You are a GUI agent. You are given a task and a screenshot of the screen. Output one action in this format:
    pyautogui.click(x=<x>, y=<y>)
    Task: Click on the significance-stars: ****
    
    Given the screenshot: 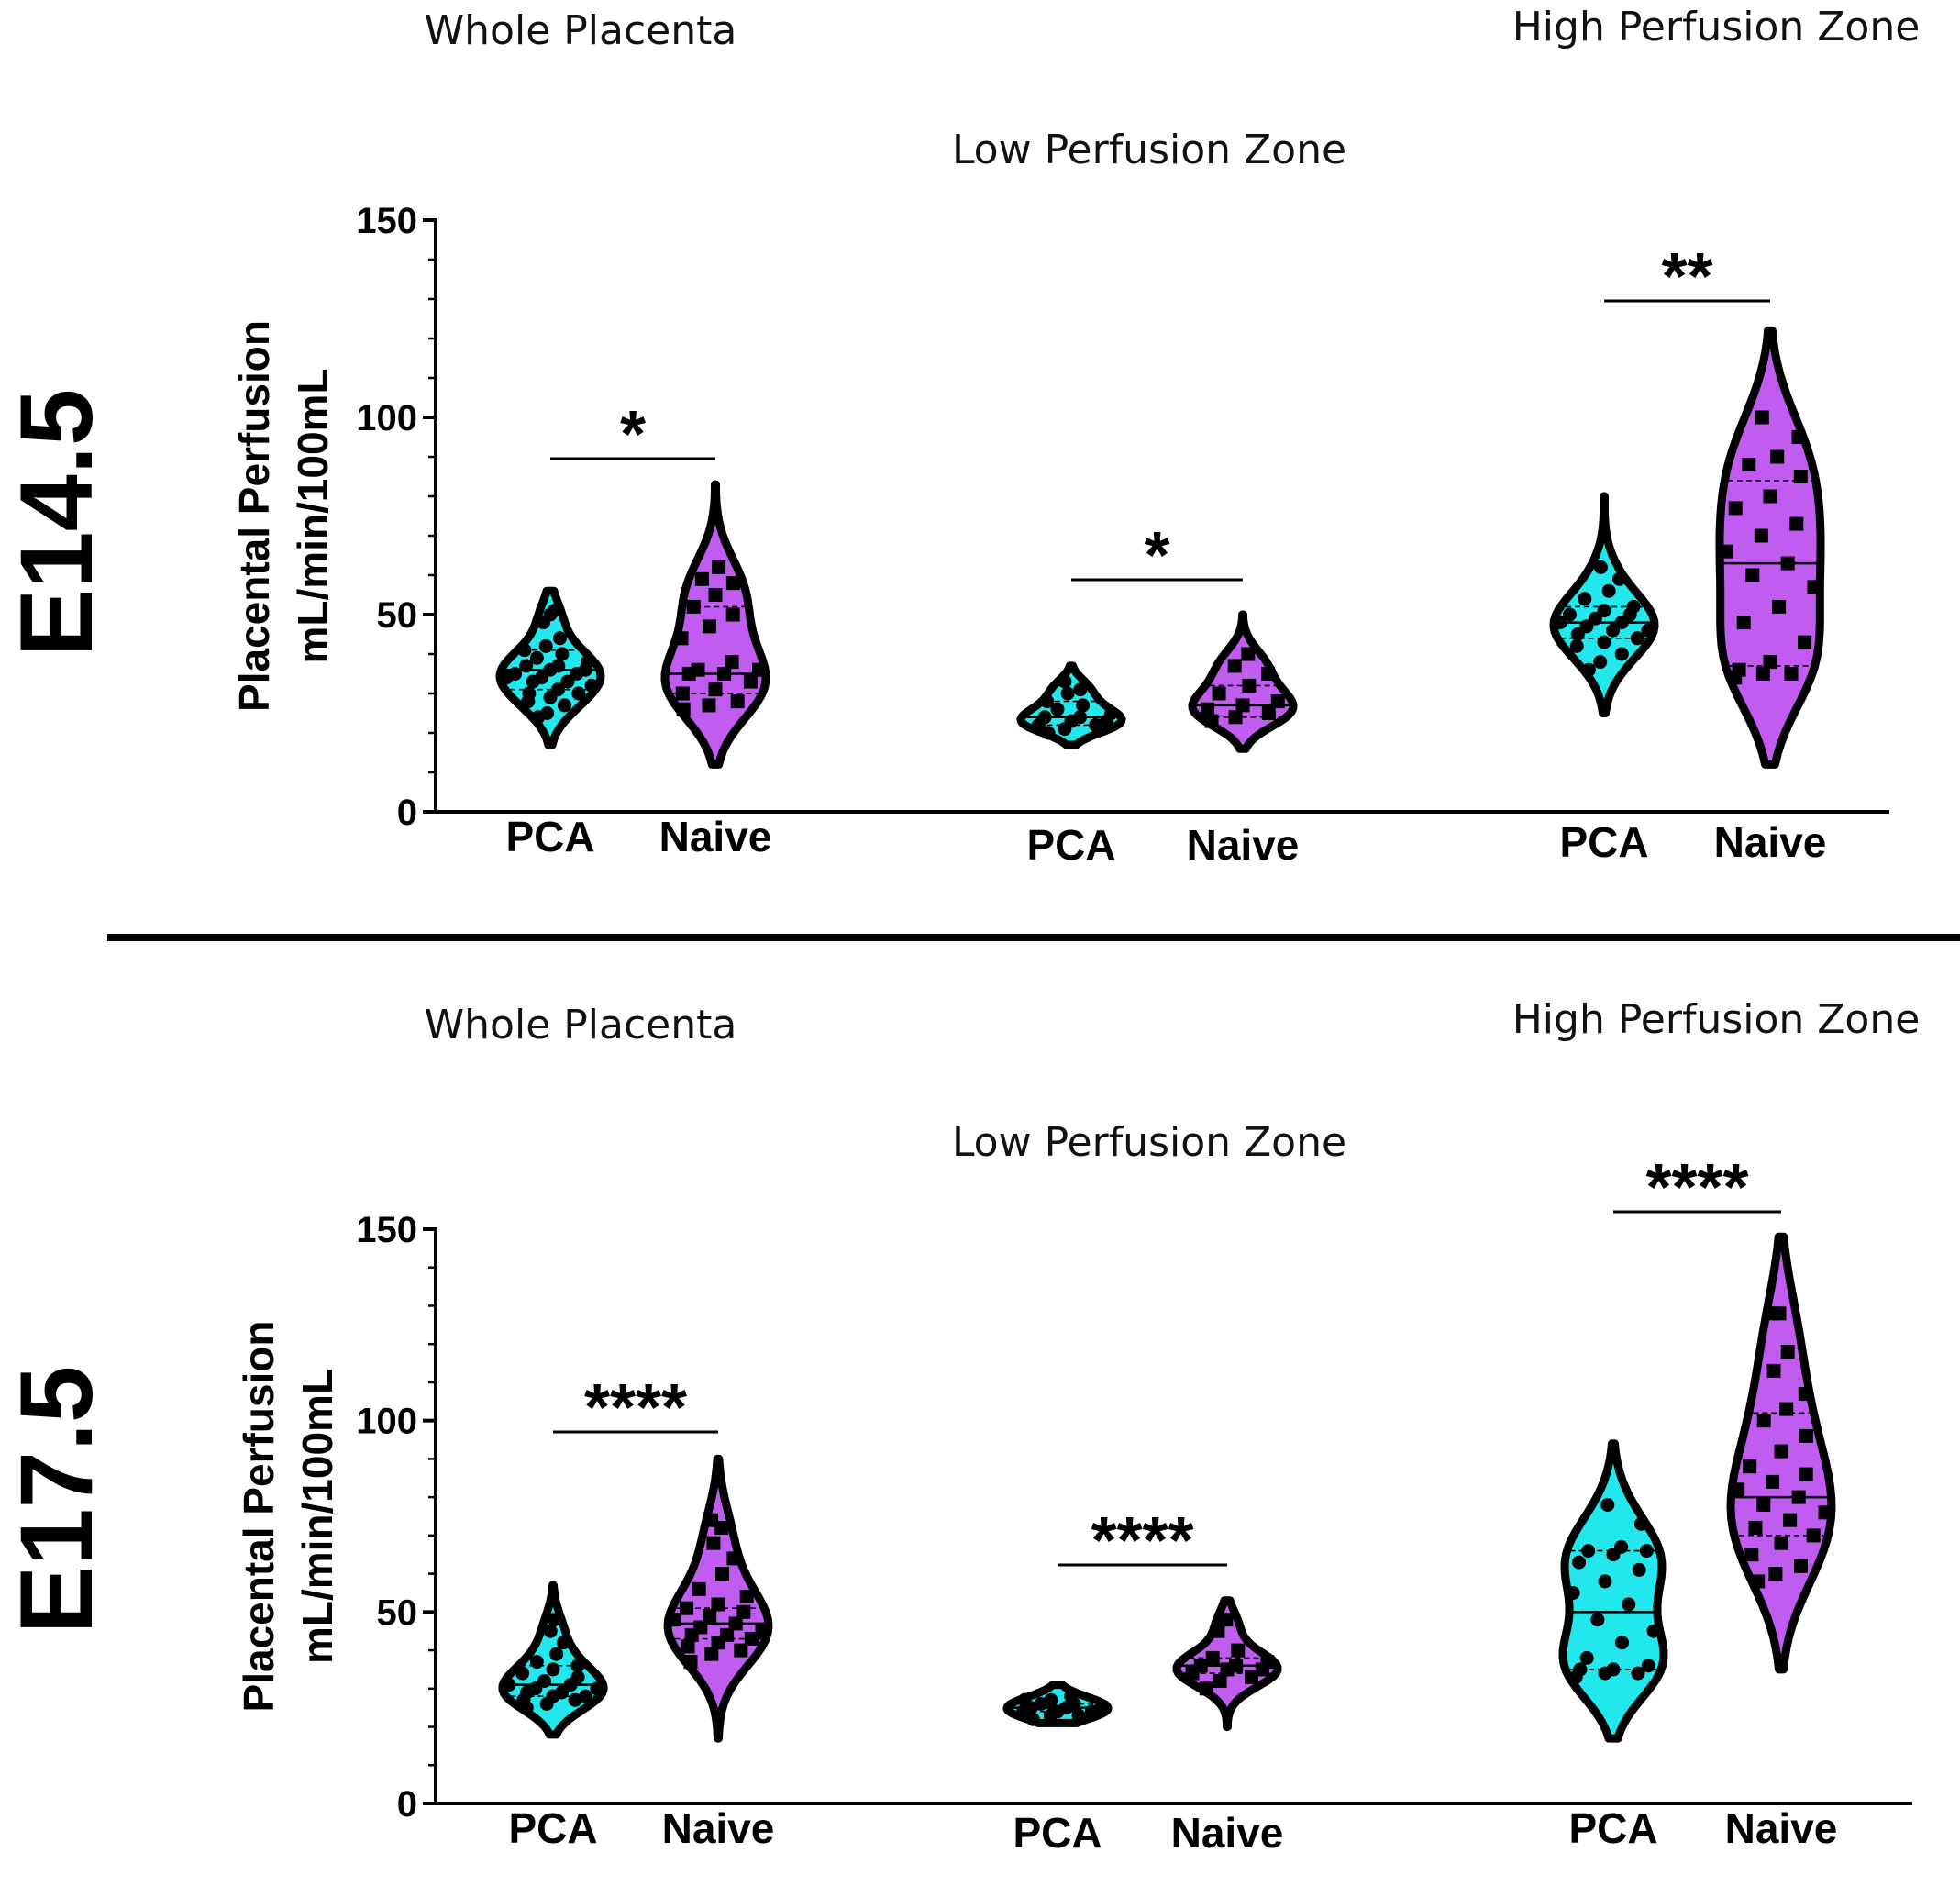 What is the action you would take?
    pyautogui.click(x=1142, y=1541)
    